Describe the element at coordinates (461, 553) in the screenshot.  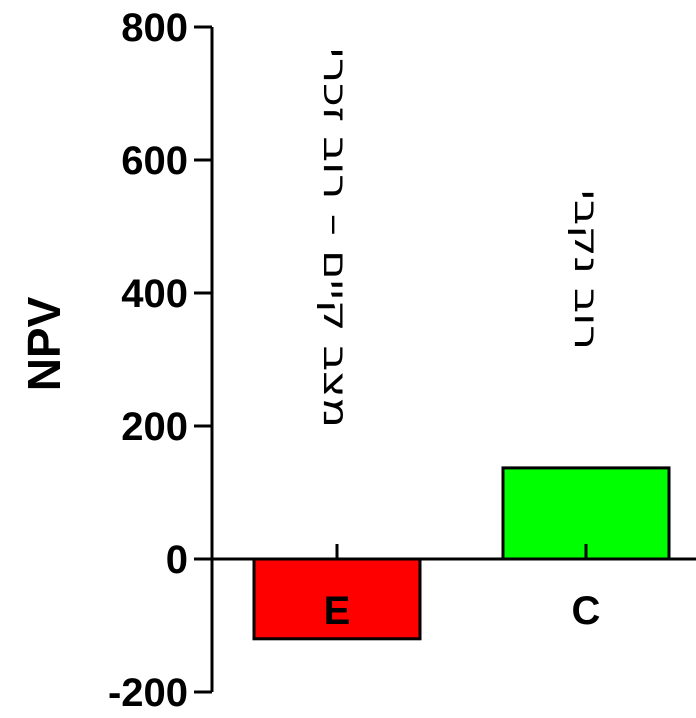
I see `bars` at that location.